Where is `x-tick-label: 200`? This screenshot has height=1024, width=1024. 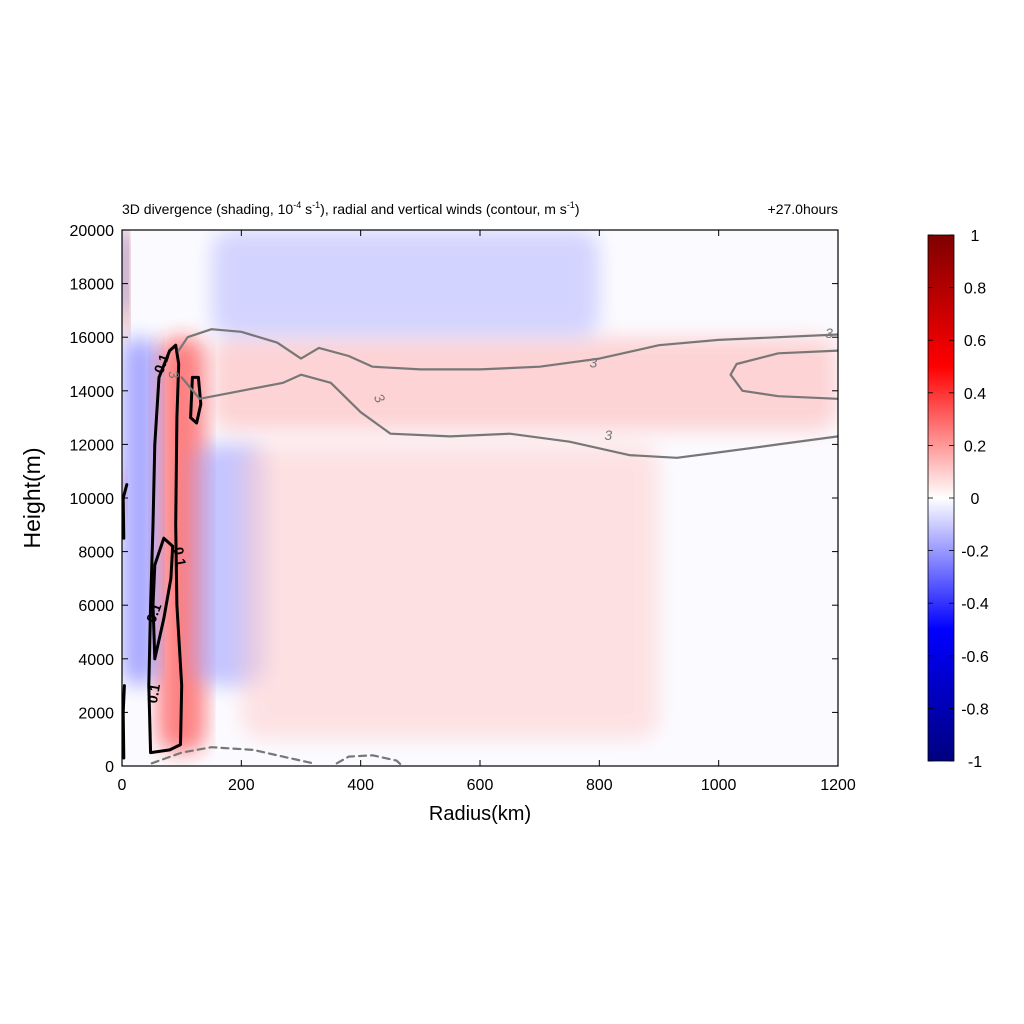
x-tick-label: 200 is located at coordinates (241, 785).